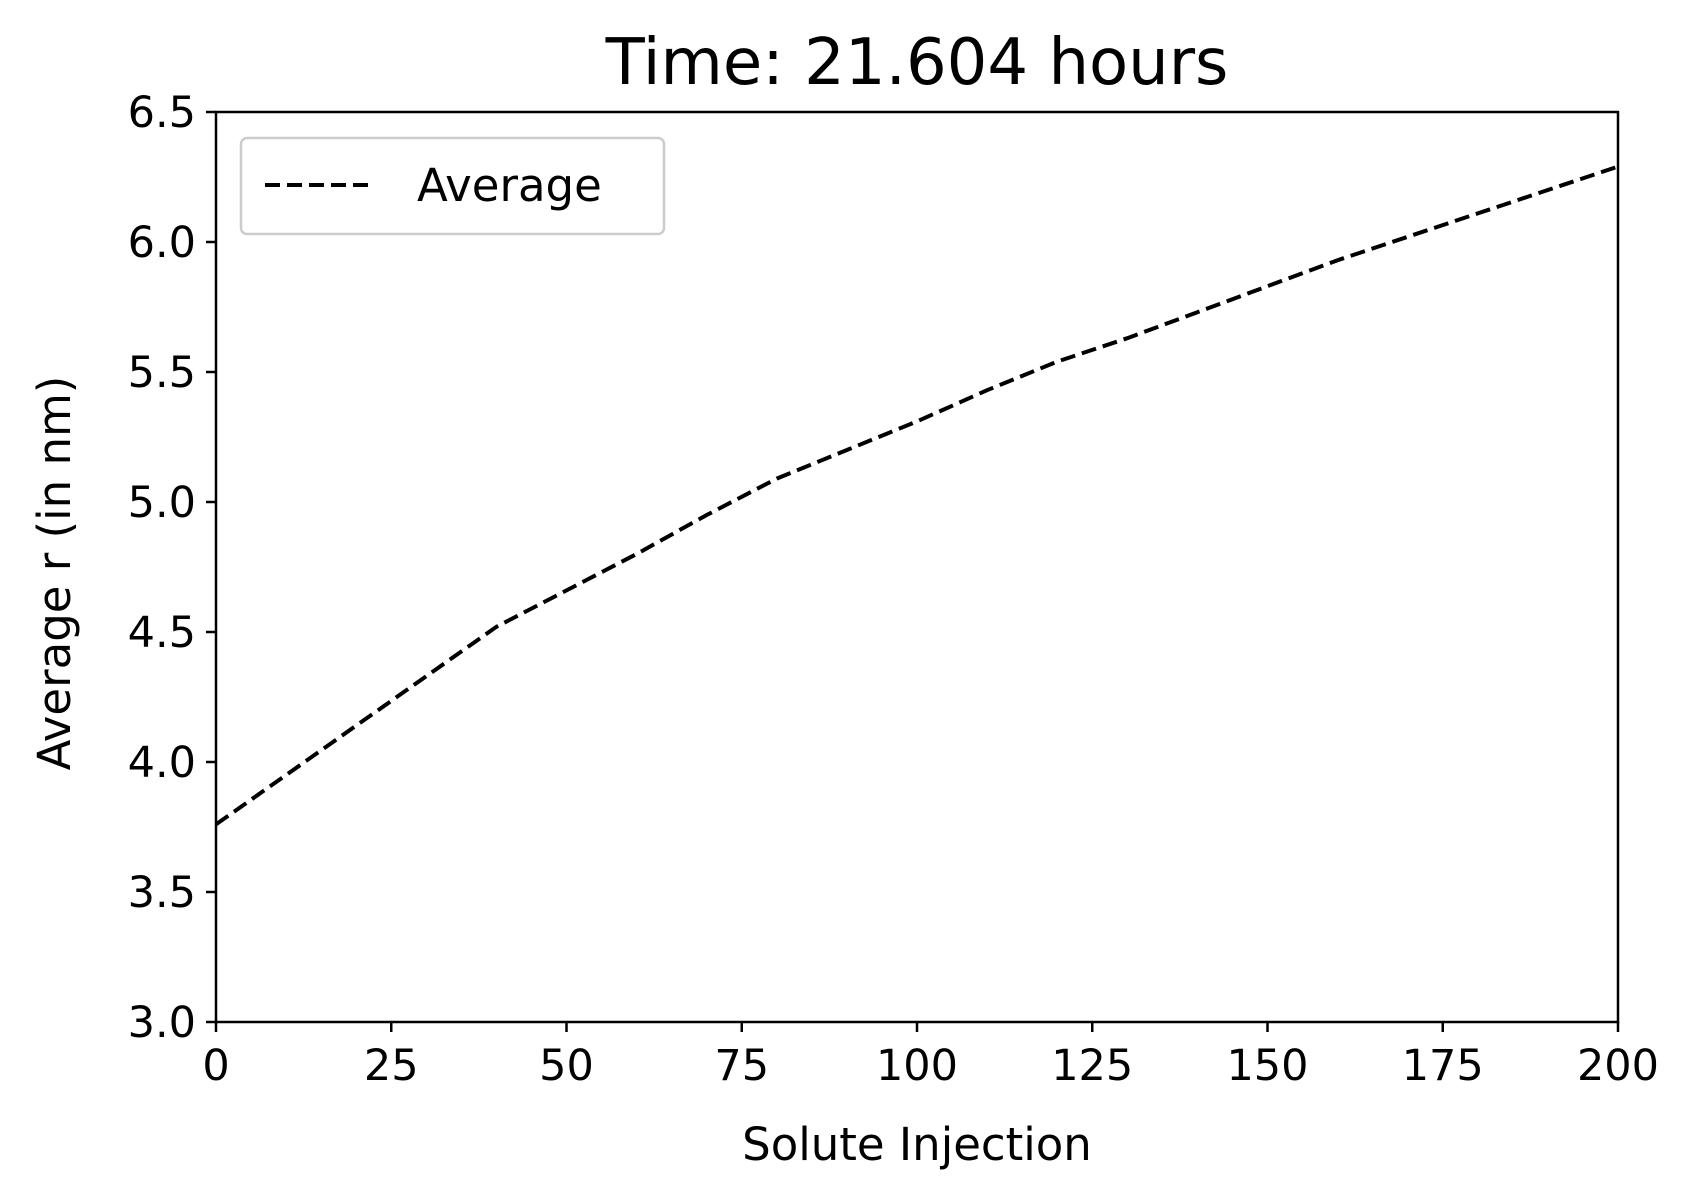 The width and height of the screenshot is (1690, 1197). Describe the element at coordinates (162, 503) in the screenshot. I see `y-tick-label: 5.0` at that location.